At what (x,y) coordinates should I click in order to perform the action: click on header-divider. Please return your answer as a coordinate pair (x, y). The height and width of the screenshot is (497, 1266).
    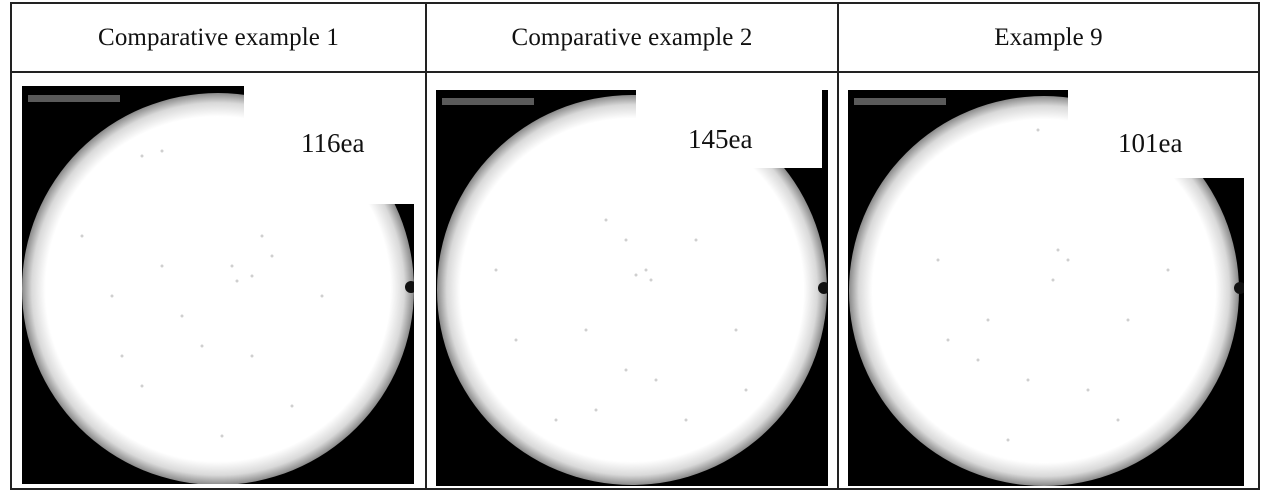
    Looking at the image, I should click on (635, 72).